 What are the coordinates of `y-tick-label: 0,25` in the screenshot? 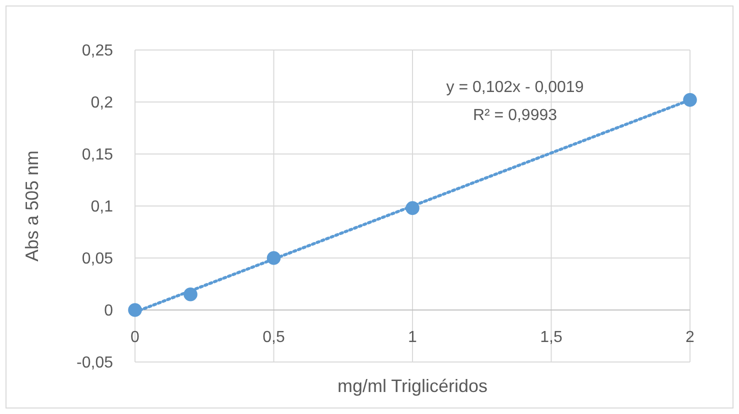 It's located at (98, 51).